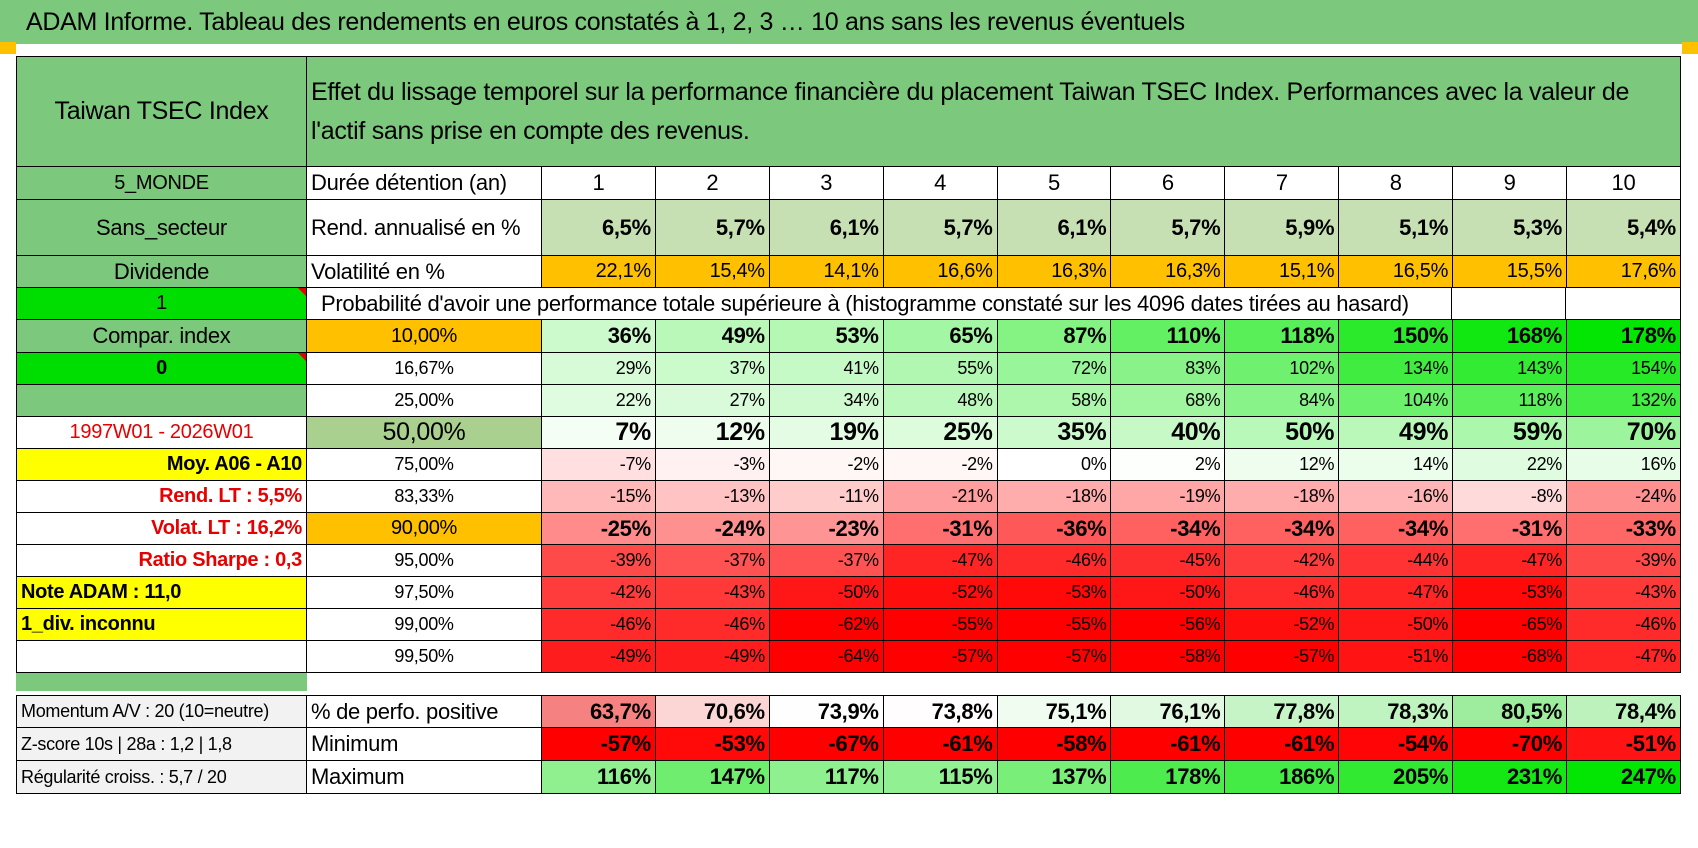  Describe the element at coordinates (1510, 183) in the screenshot. I see `year-header: 9` at that location.